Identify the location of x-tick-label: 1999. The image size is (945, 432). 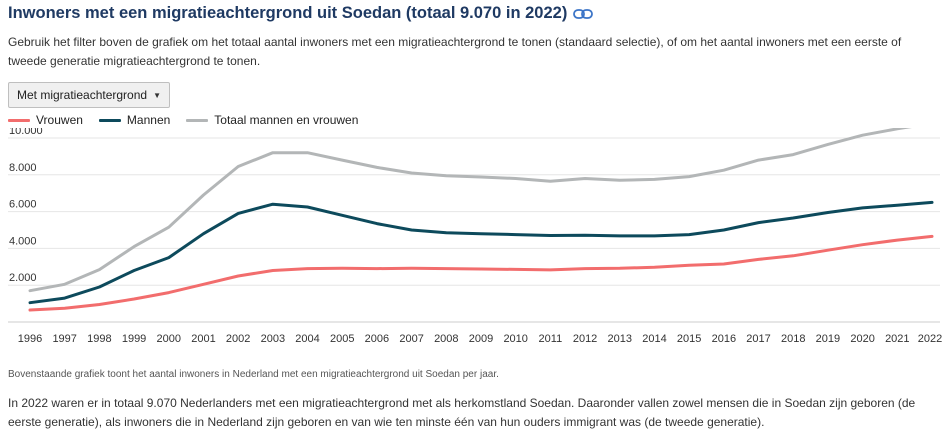
(134, 339).